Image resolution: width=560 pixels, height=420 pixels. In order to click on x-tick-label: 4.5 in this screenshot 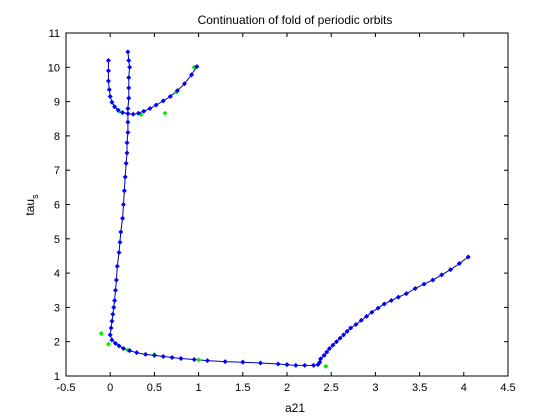, I will do `click(507, 388)`.